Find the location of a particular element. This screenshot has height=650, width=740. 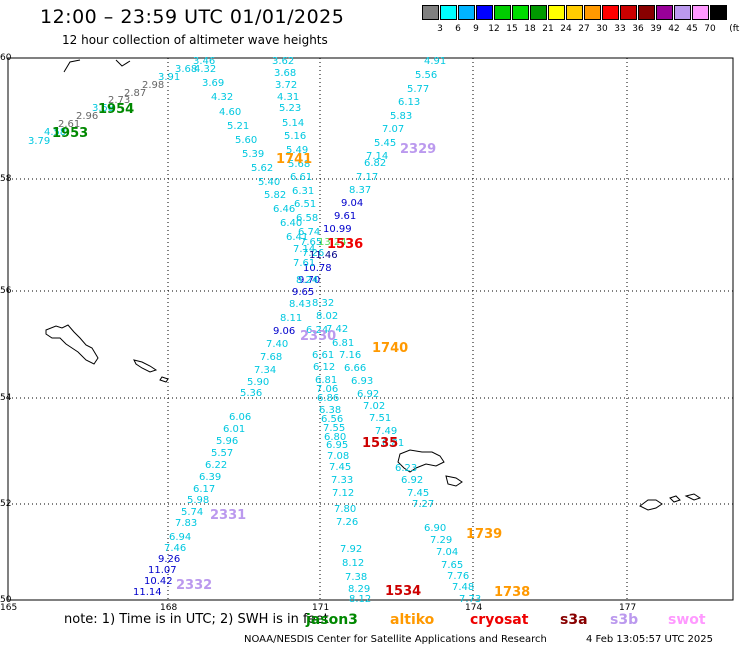

wave-height-value: 3.58 is located at coordinates (103, 108).